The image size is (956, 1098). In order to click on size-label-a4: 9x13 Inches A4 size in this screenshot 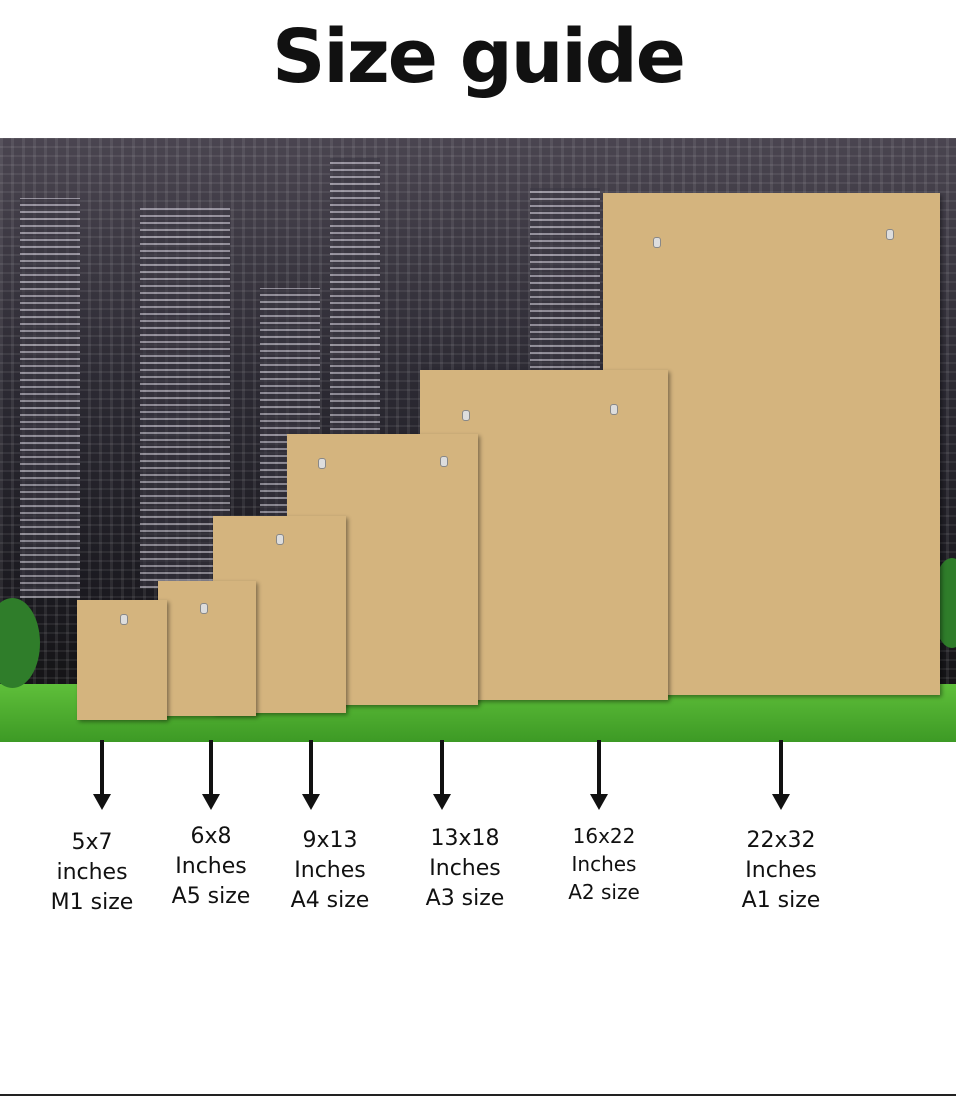, I will do `click(330, 871)`.